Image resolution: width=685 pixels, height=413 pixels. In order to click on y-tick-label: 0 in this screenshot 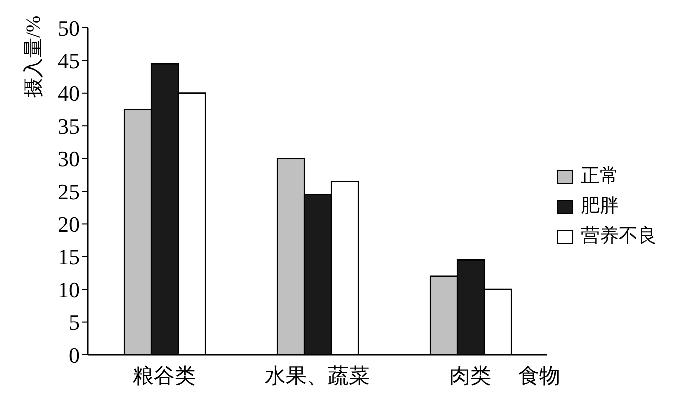, I will do `click(74, 355)`.